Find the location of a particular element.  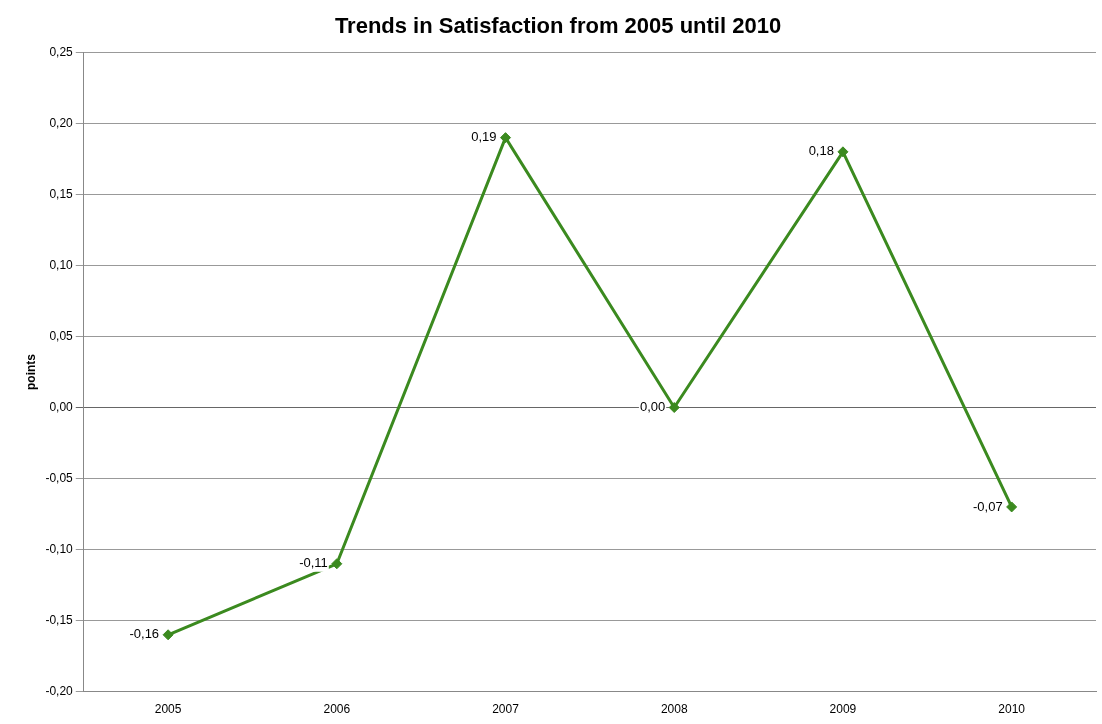

y-tick-label: 0,10 is located at coordinates (61, 264).